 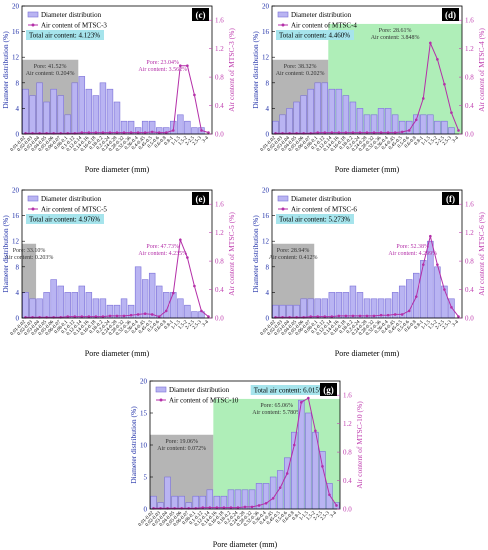 I want to click on zone-label: Pore: 65.06%, so click(x=276, y=406).